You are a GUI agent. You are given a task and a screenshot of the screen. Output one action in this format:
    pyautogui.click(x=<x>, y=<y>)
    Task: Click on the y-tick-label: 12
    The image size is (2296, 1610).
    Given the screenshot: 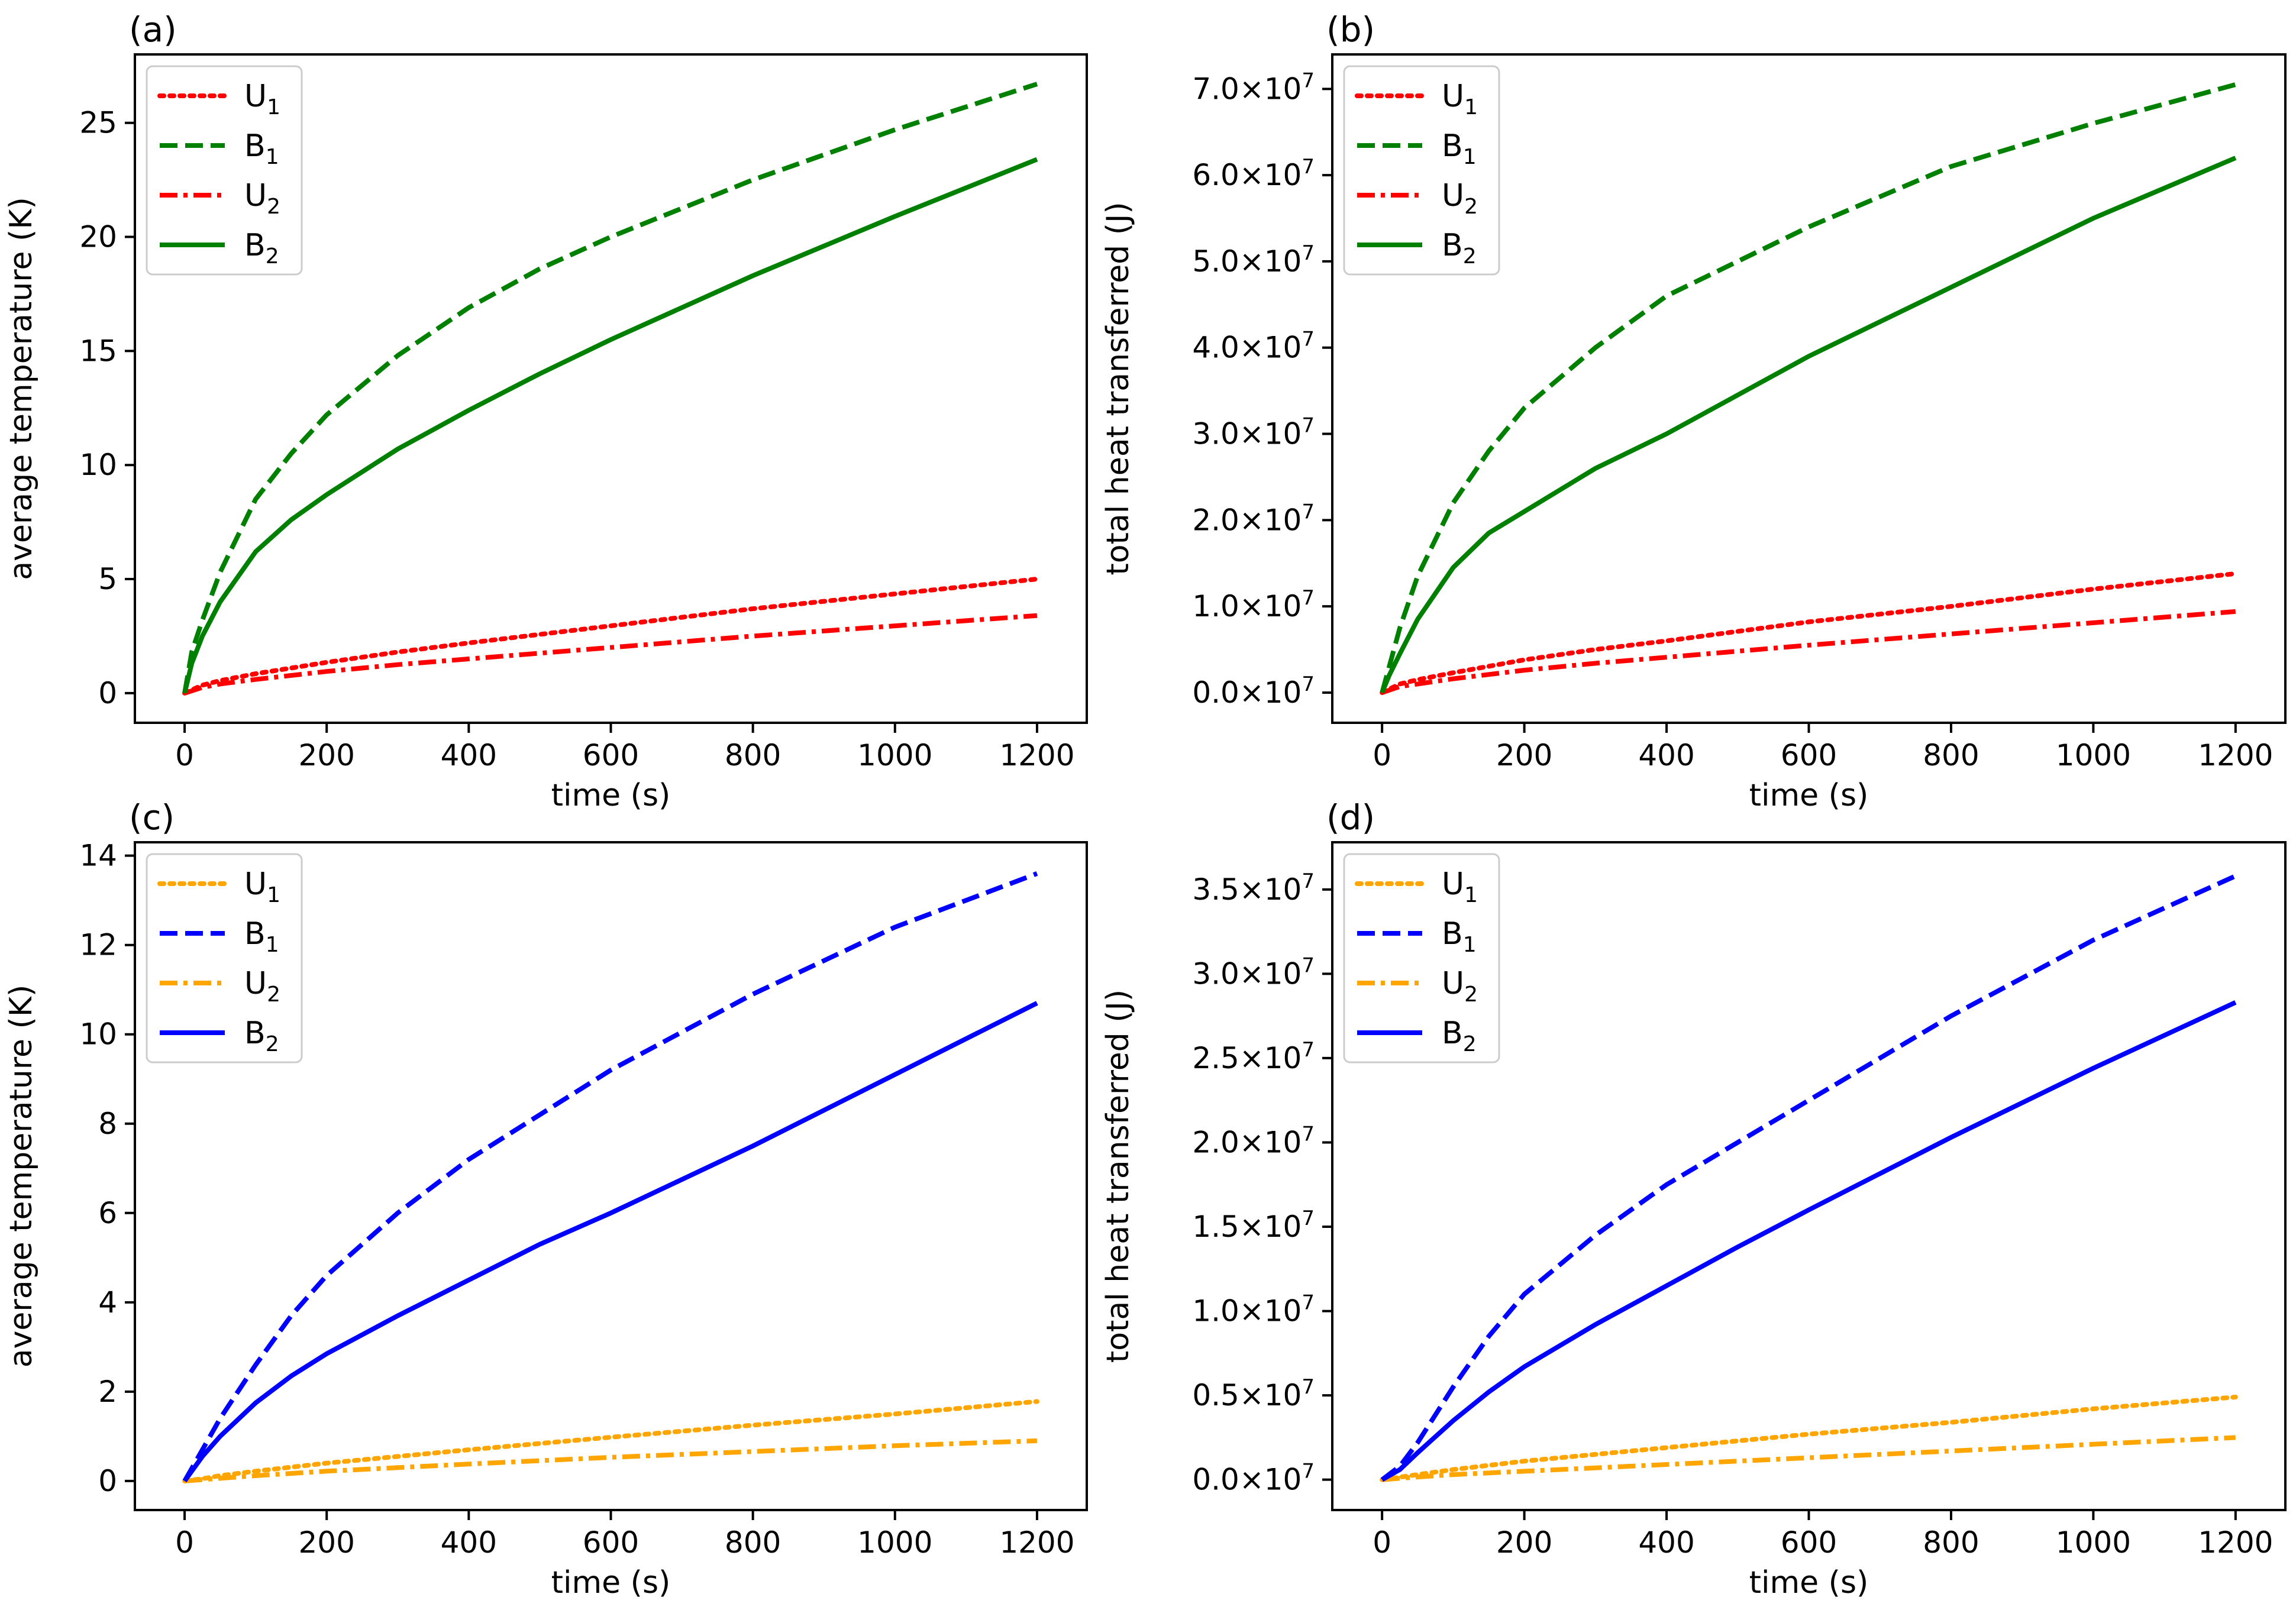 What is the action you would take?
    pyautogui.click(x=98, y=945)
    